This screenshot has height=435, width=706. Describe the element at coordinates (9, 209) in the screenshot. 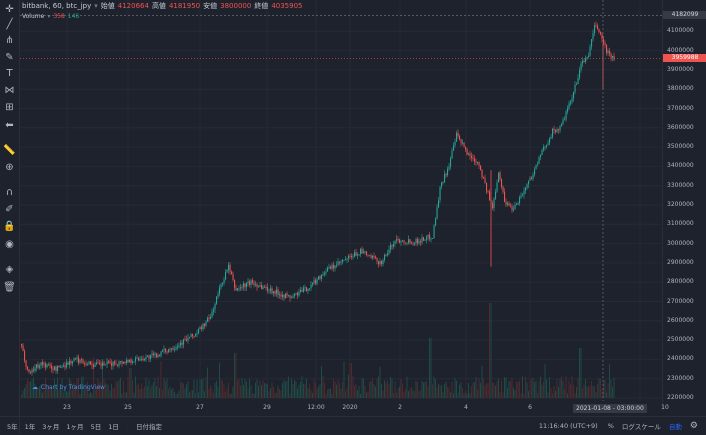

I see `lock-drawings-icon: ✐` at that location.